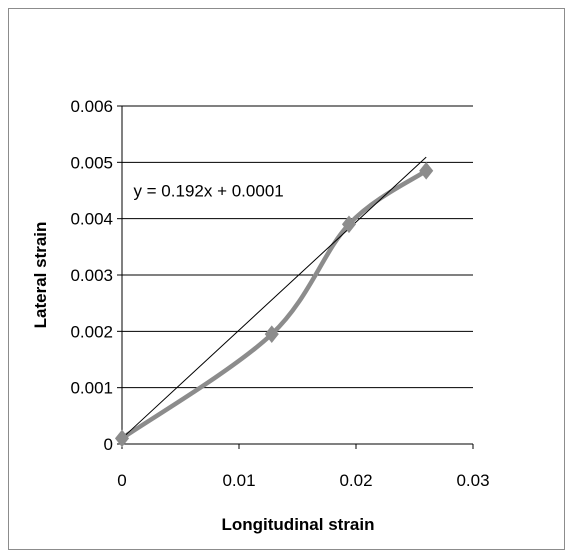 Image resolution: width=575 pixels, height=560 pixels. What do you see at coordinates (91, 106) in the screenshot?
I see `y-tick-label: 0.006` at bounding box center [91, 106].